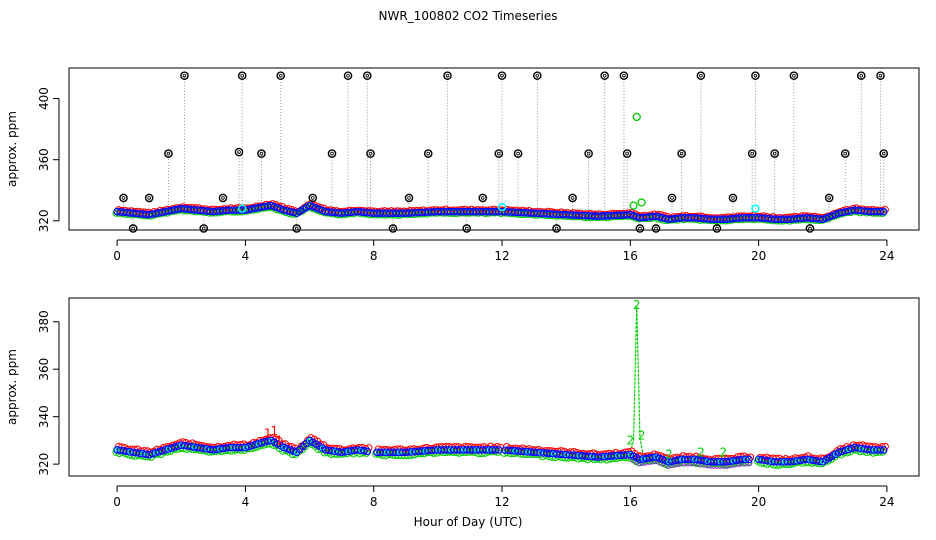  What do you see at coordinates (44, 220) in the screenshot?
I see `top-panel-y-tick-label: 320` at bounding box center [44, 220].